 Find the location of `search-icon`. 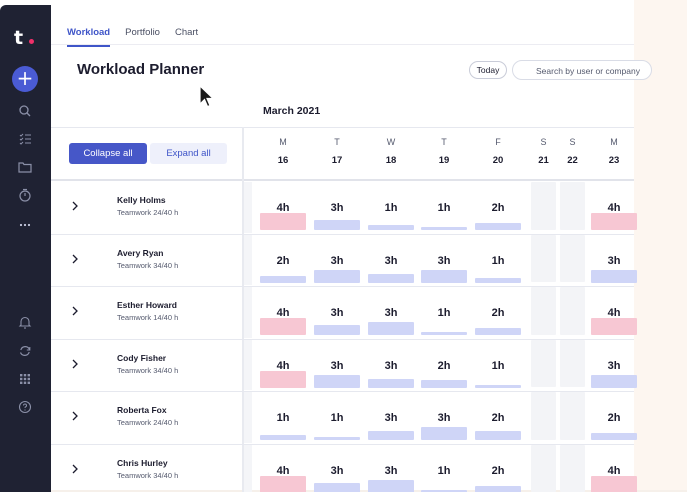

search-icon is located at coordinates (25, 111).